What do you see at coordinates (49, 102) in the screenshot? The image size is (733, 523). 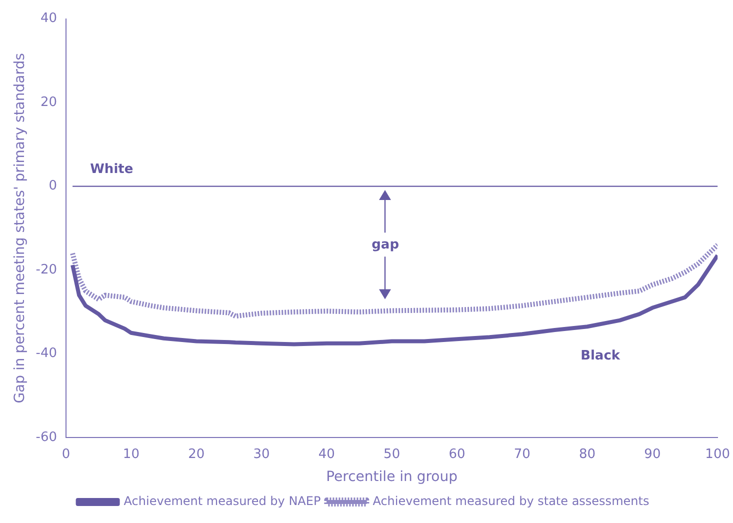 I see `y-tick-label: 20` at bounding box center [49, 102].